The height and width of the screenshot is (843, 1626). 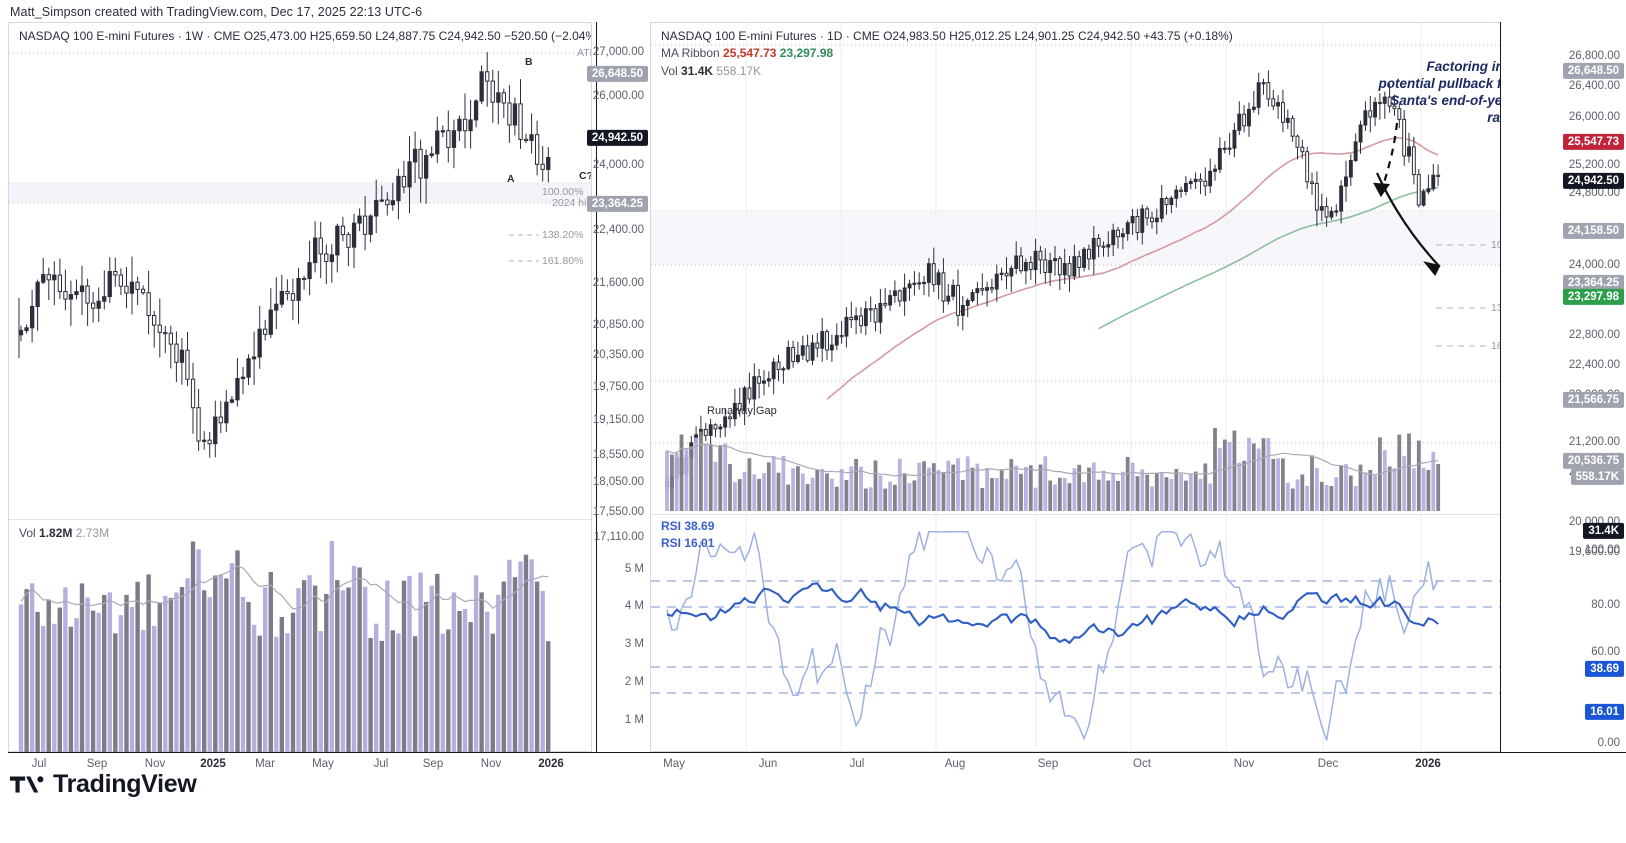 What do you see at coordinates (634, 720) in the screenshot?
I see `volume-tick: 1 M` at bounding box center [634, 720].